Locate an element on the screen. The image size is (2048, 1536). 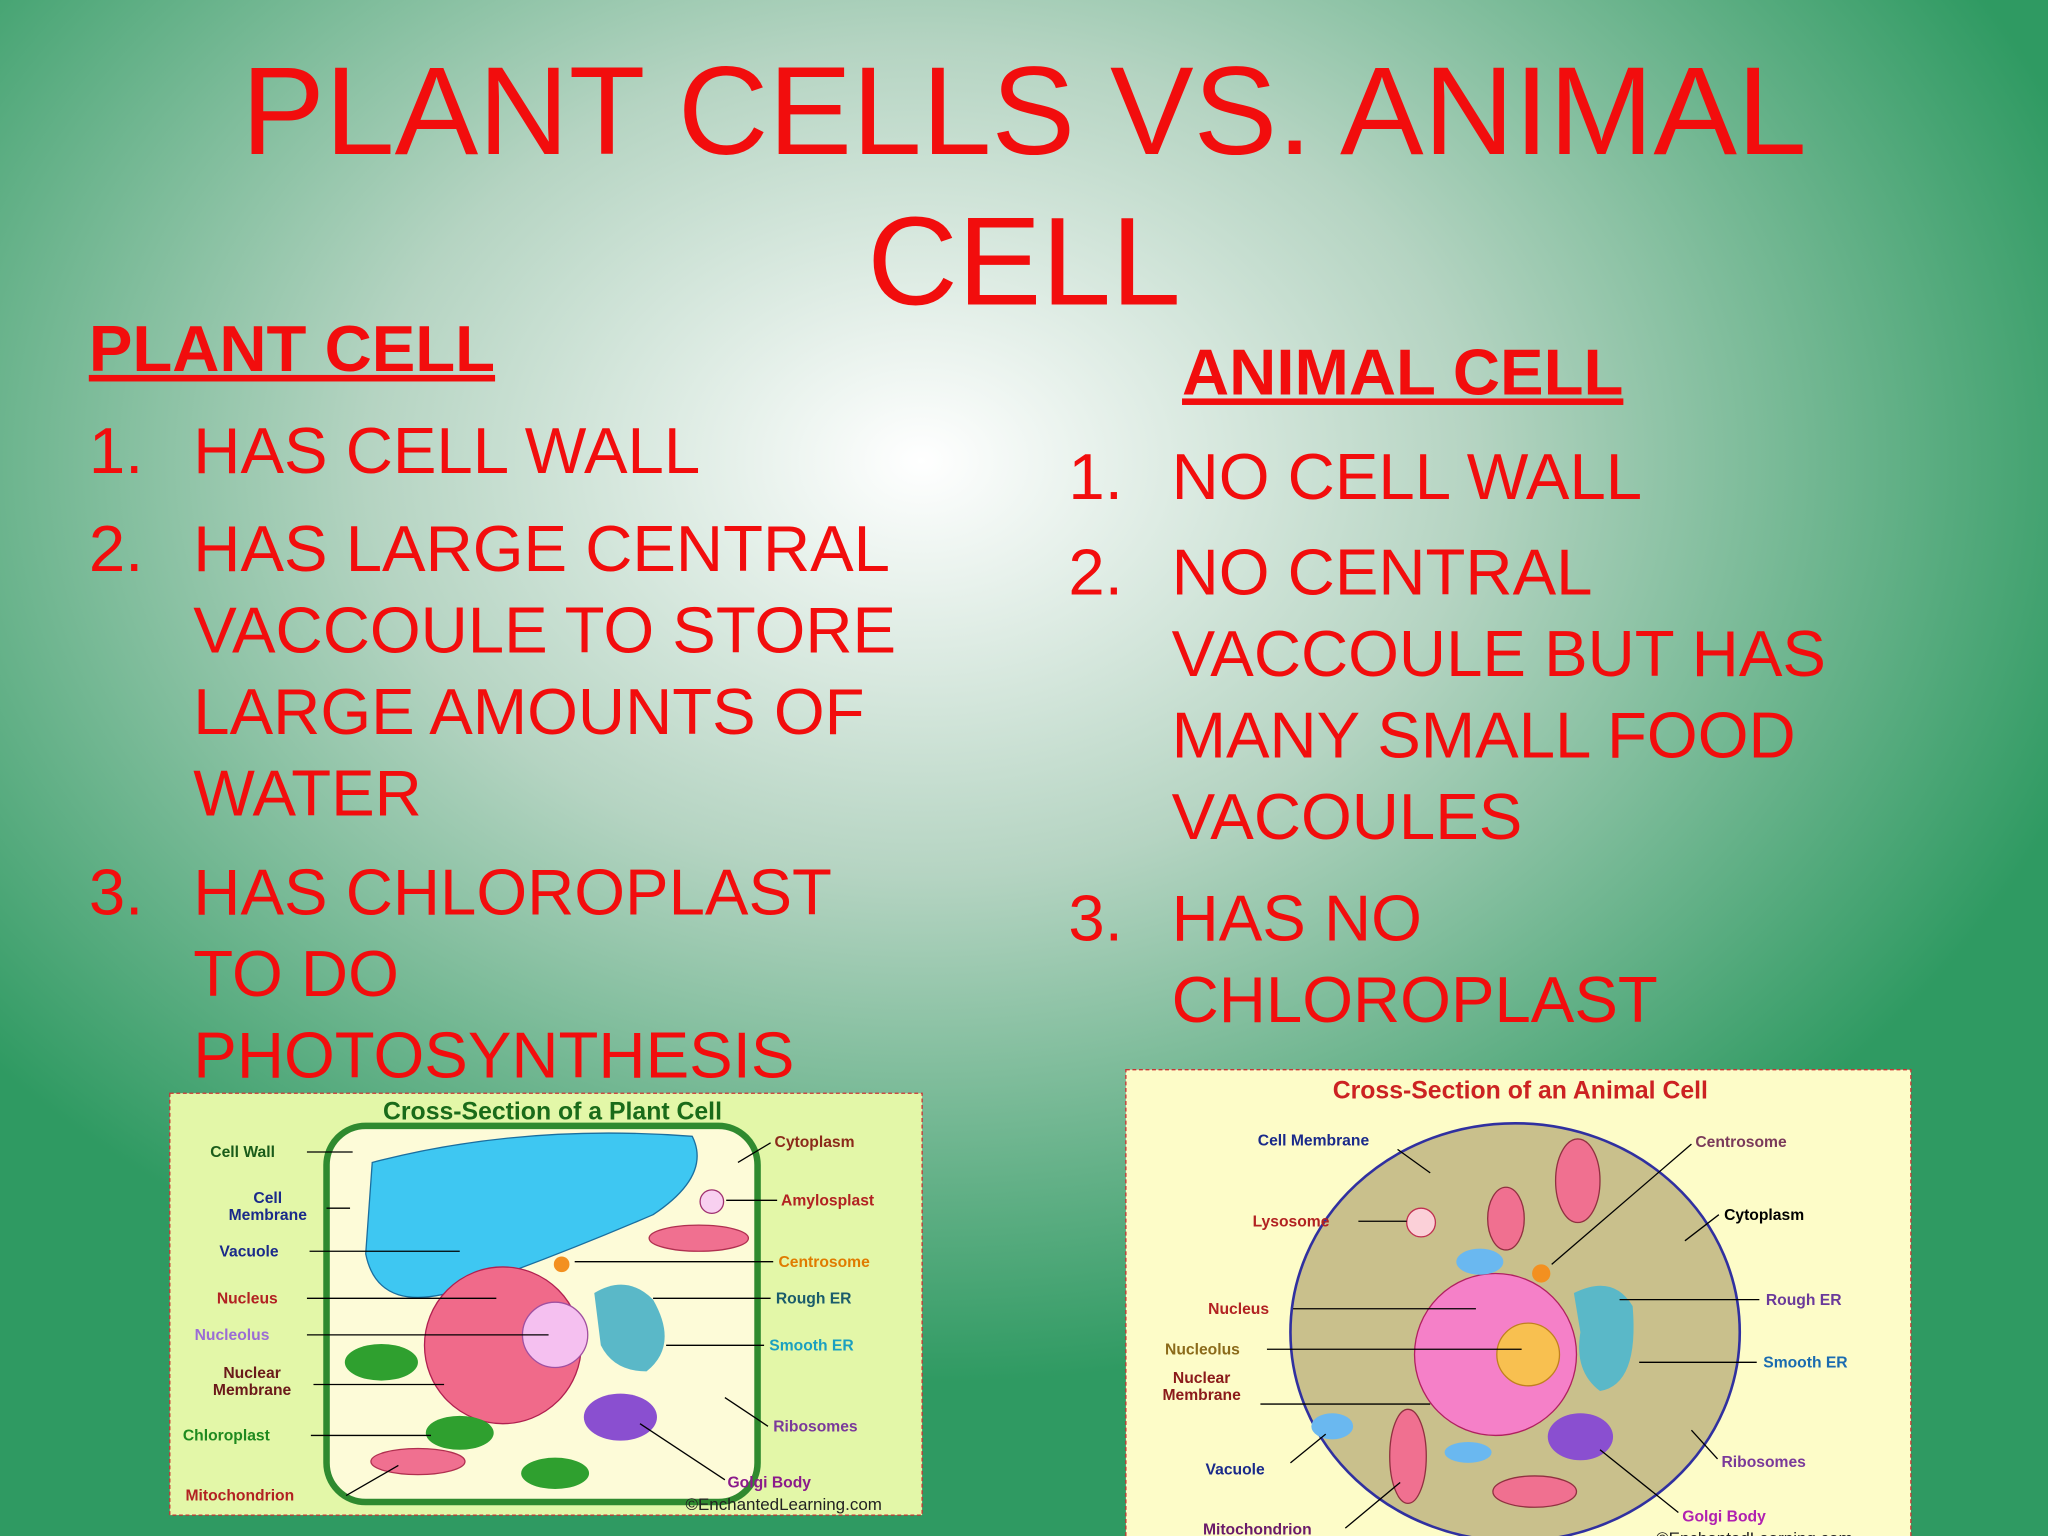
nucleus is located at coordinates (1495, 1354).